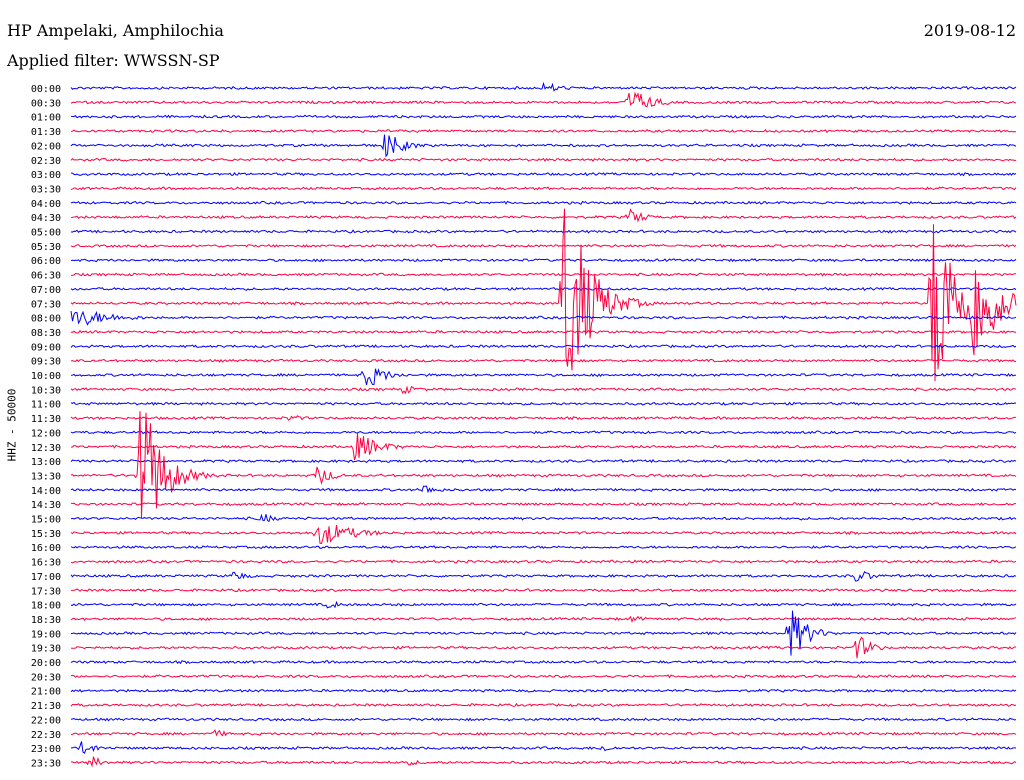  What do you see at coordinates (46, 606) in the screenshot?
I see `time-label: 18:00` at bounding box center [46, 606].